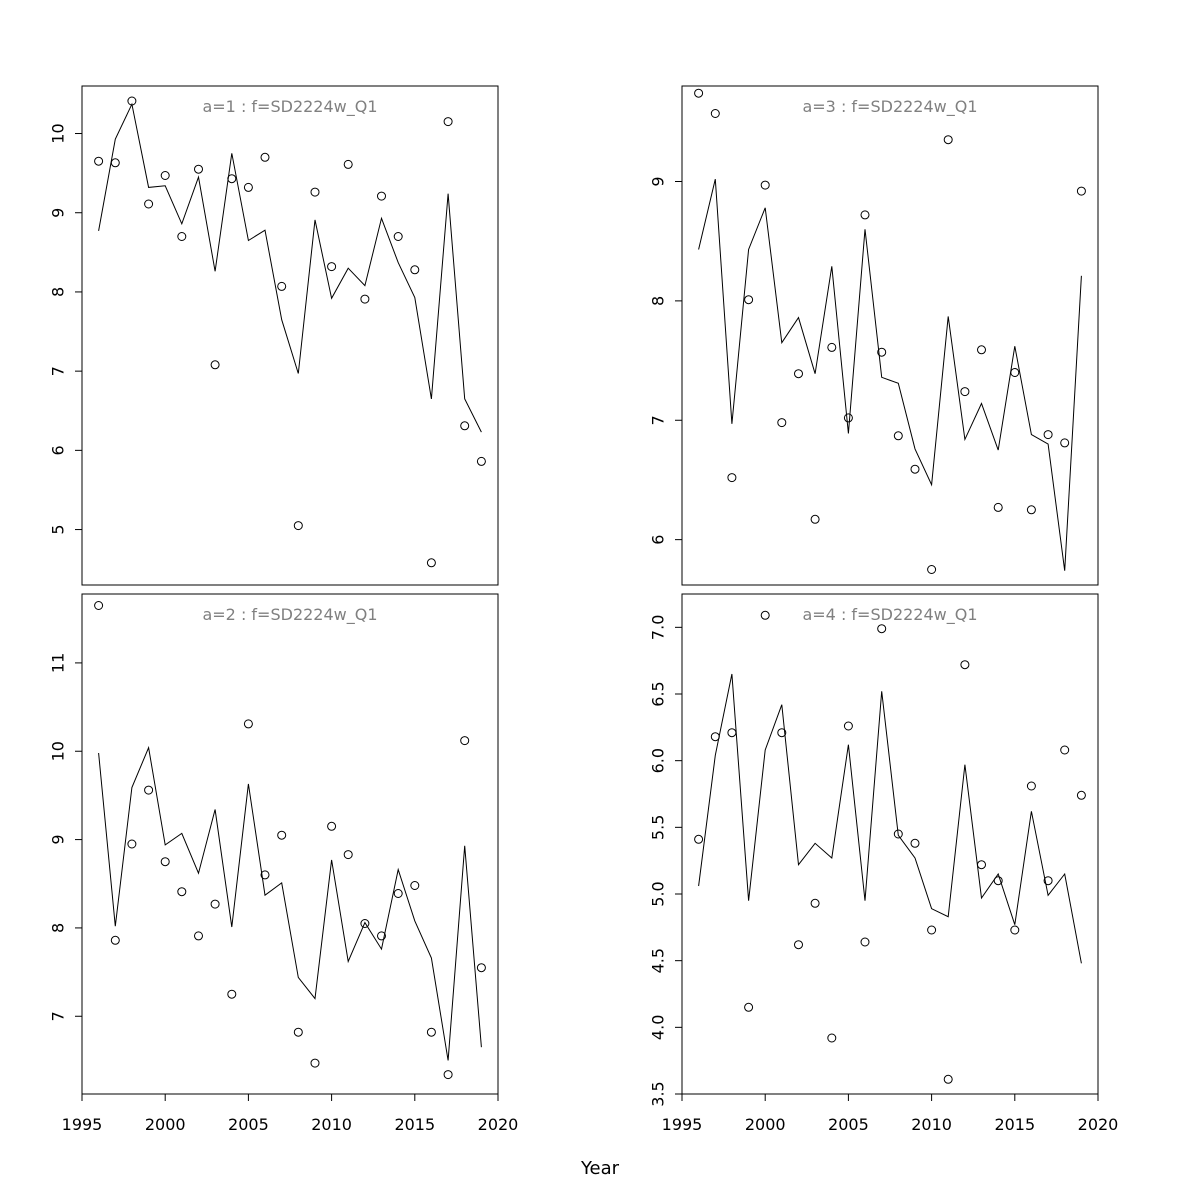 This screenshot has width=1200, height=1200. Describe the element at coordinates (890, 818) in the screenshot. I see `fitted-series-line` at that location.